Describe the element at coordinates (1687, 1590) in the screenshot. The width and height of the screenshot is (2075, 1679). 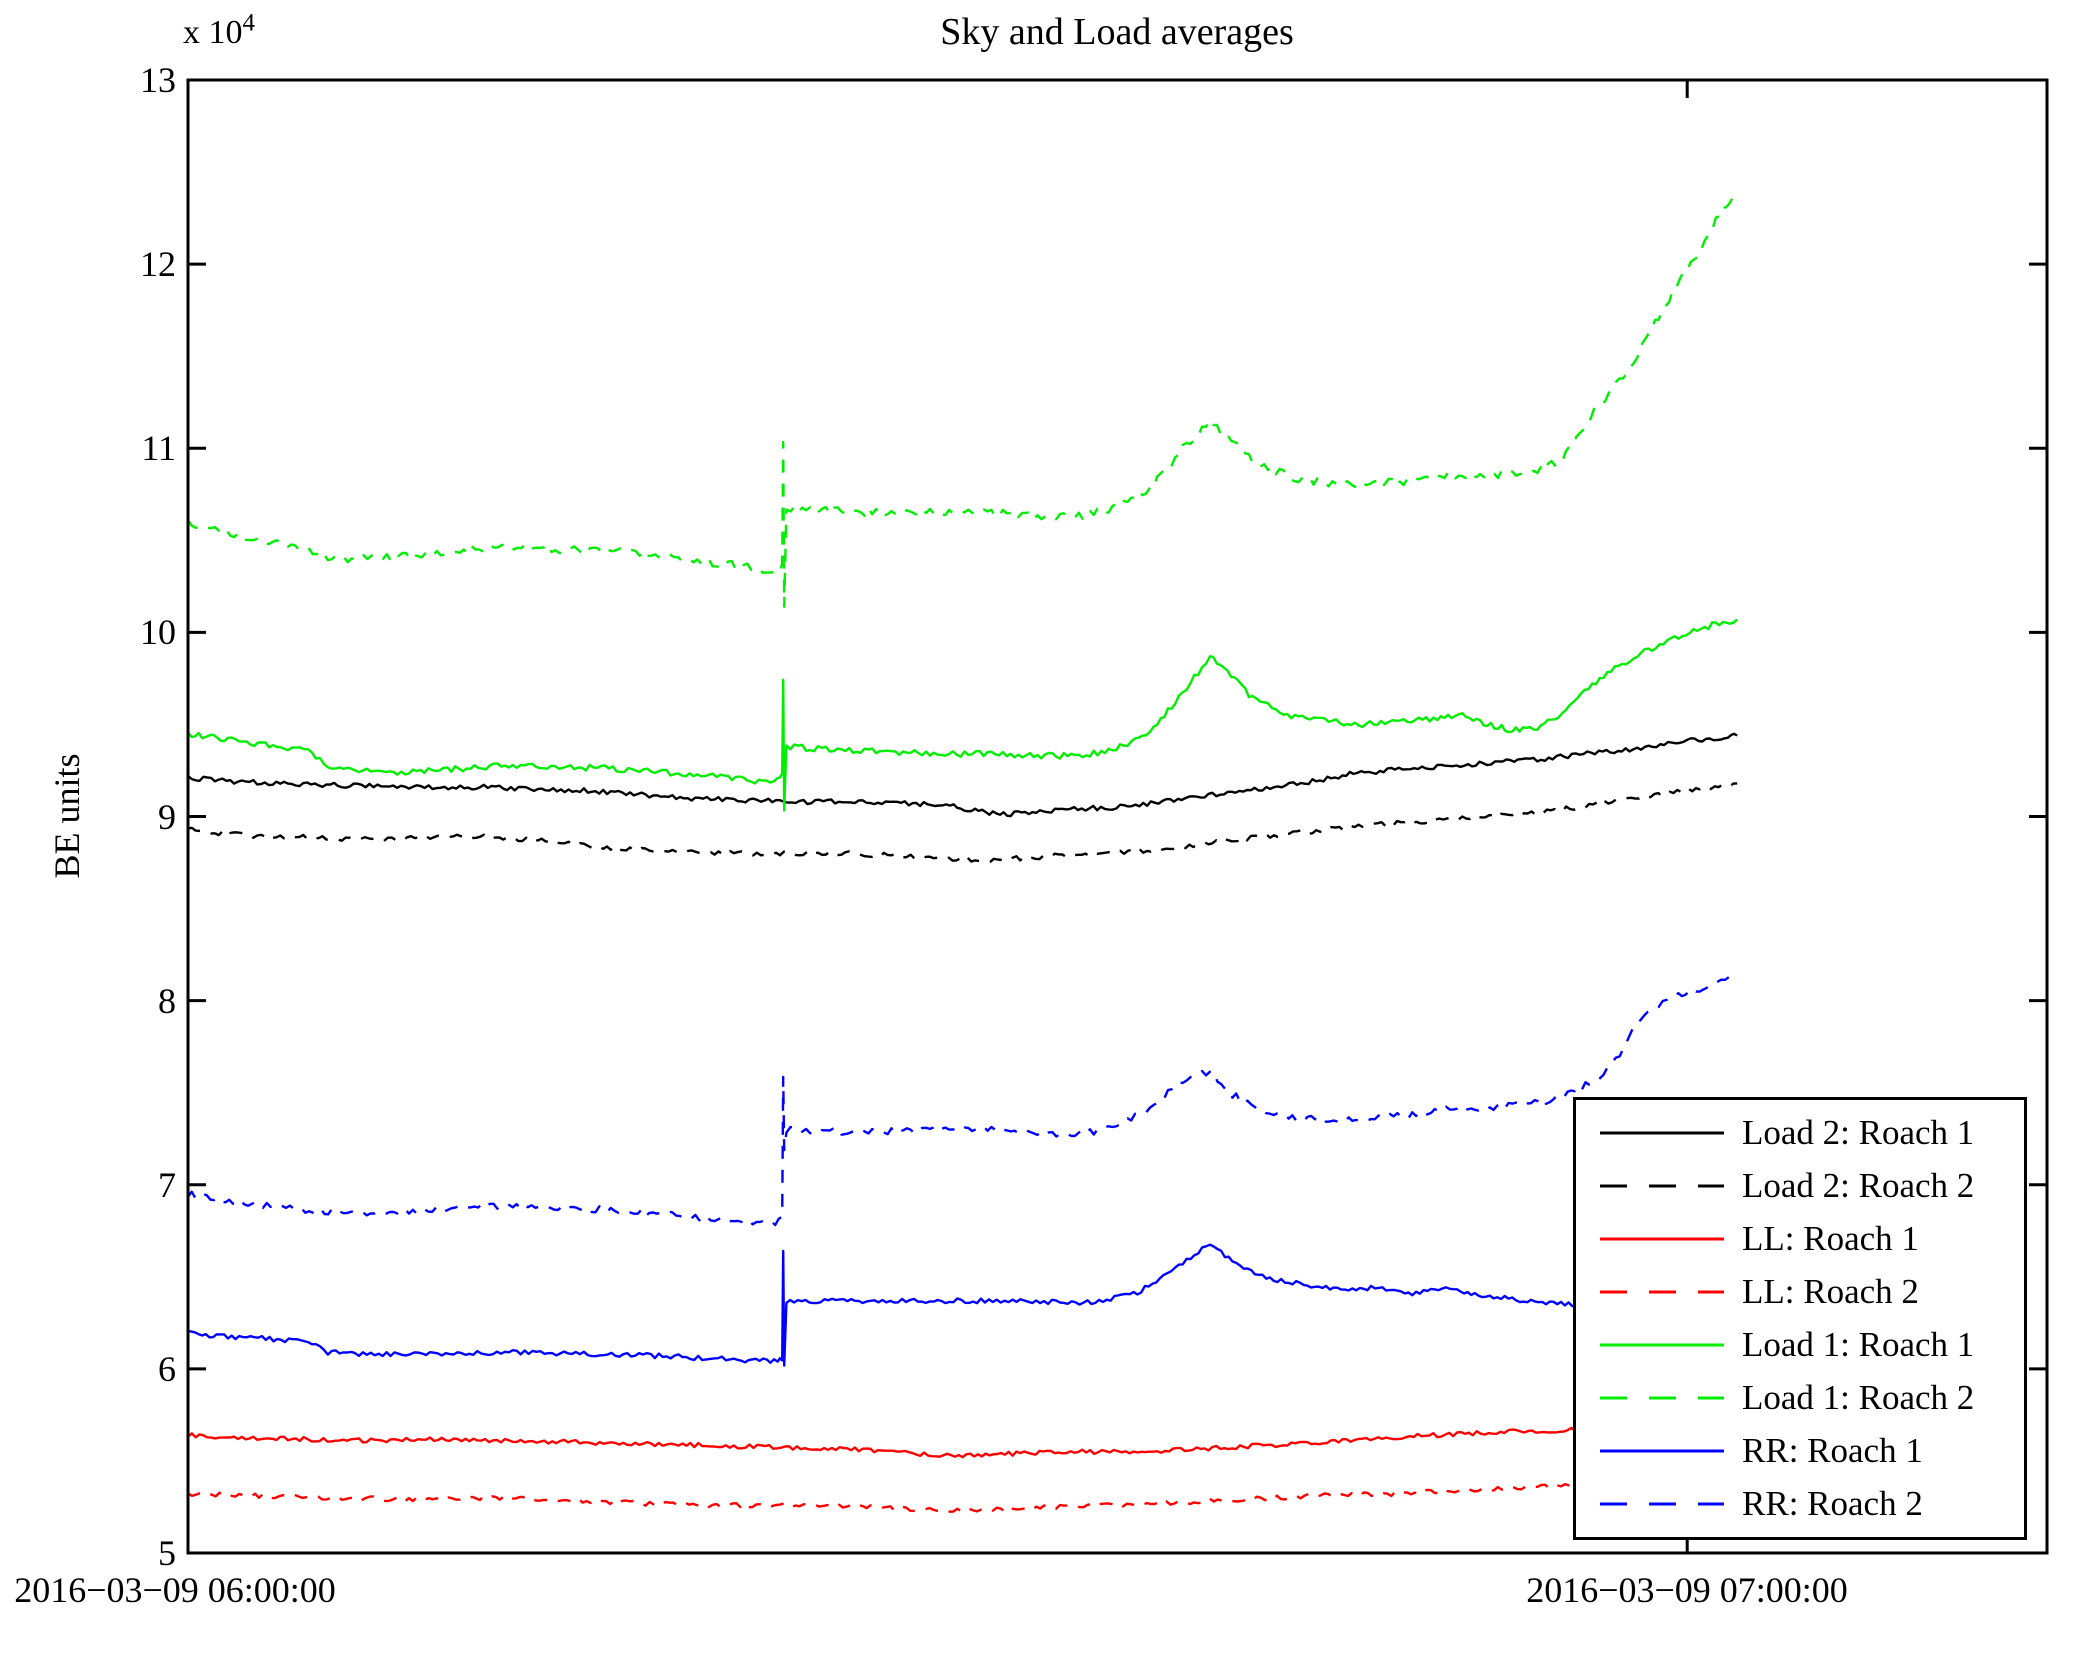
I see `x-tick-label: 2016−03−09 07:00:00` at that location.